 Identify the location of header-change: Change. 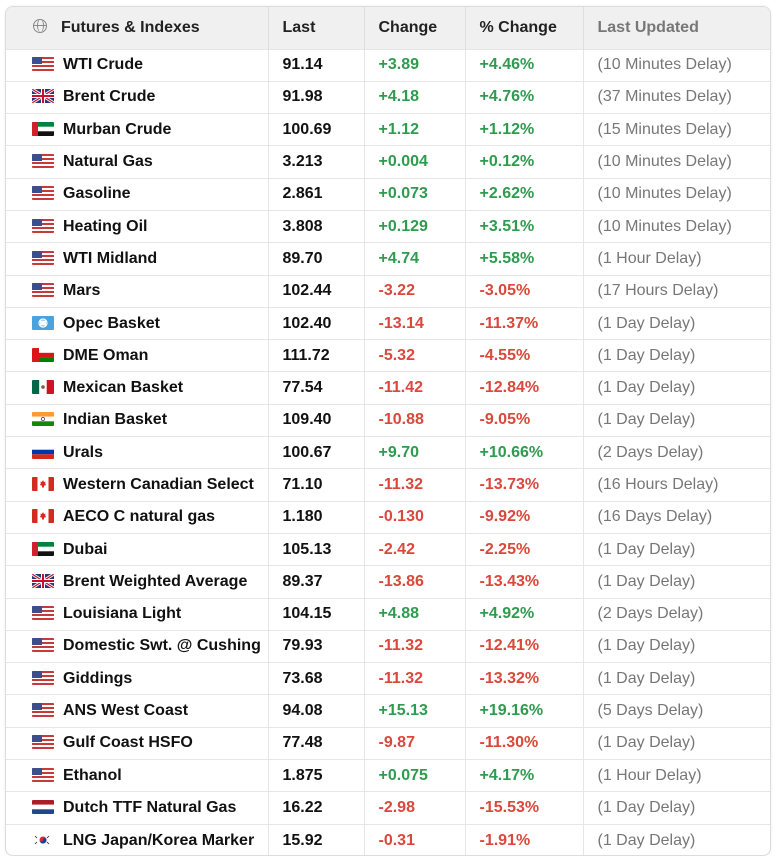
(415, 28).